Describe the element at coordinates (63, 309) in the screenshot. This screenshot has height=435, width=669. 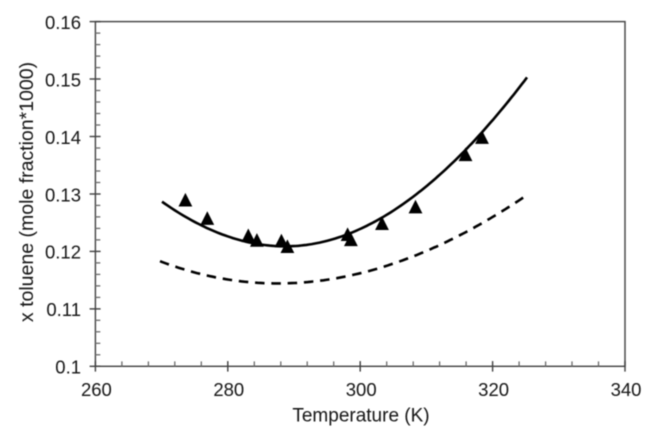
I see `svg-text: 0.11` at that location.